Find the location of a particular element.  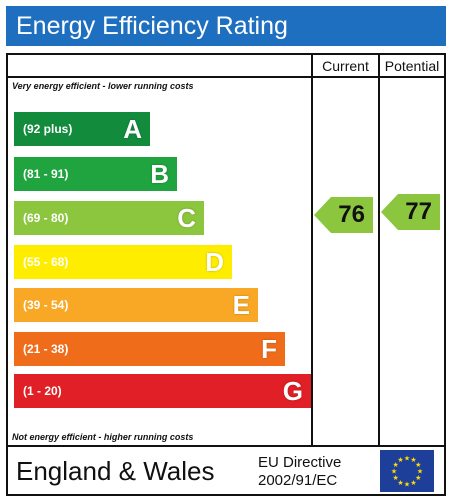

title-bar: Energy Efficiency Rating is located at coordinates (226, 26).